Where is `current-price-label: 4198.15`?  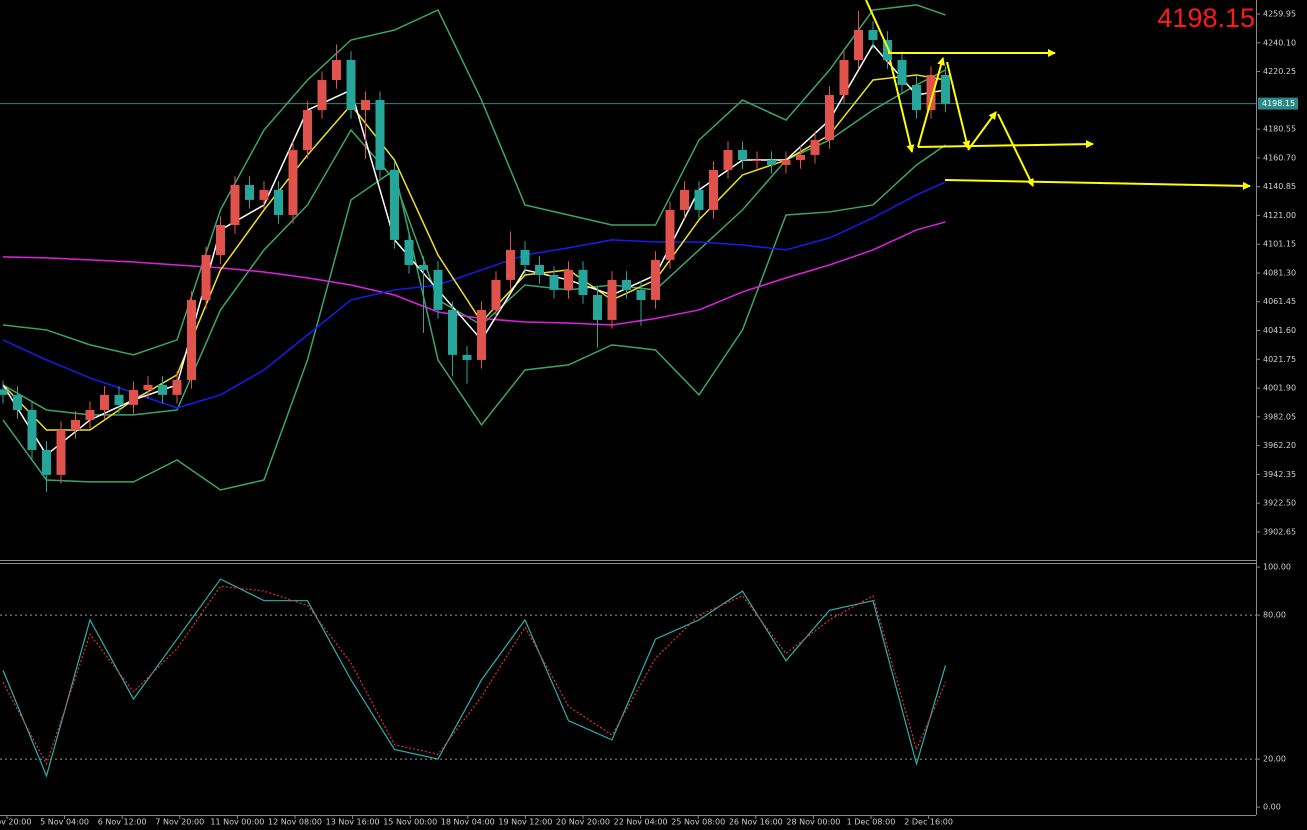 current-price-label: 4198.15 is located at coordinates (1278, 103).